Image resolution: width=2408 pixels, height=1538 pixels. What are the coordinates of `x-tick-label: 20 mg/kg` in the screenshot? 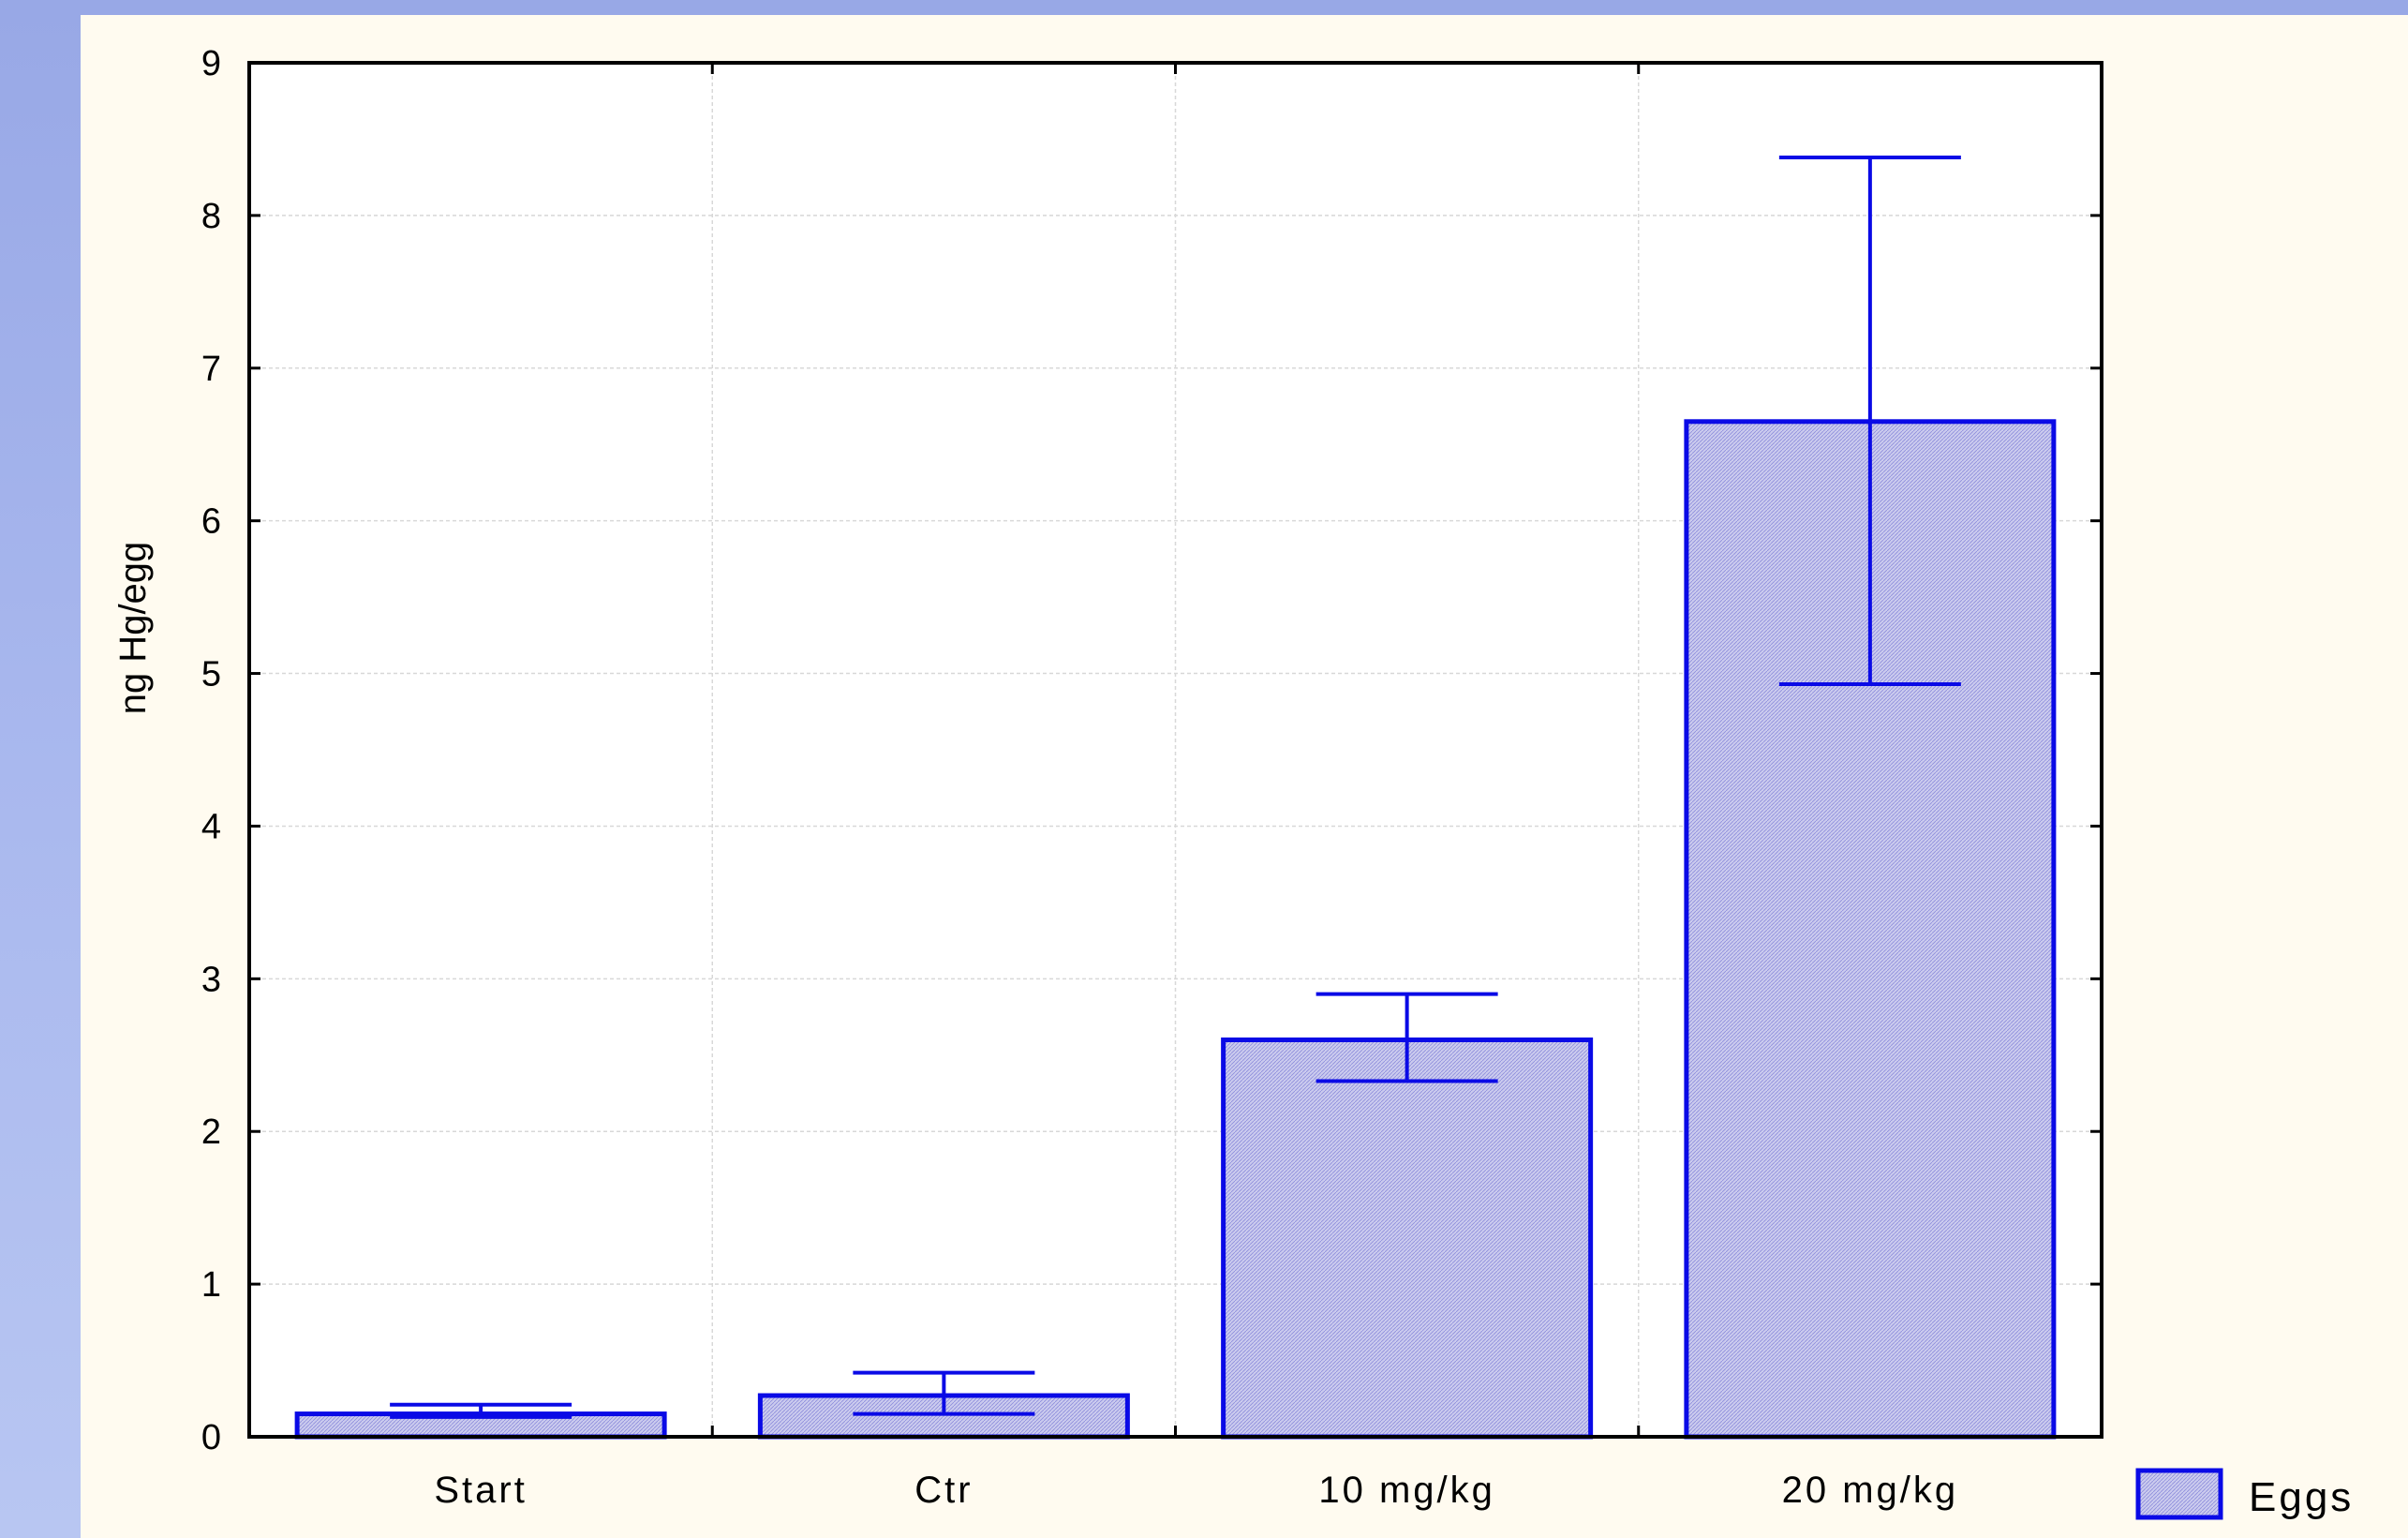 It's located at (1870, 1490).